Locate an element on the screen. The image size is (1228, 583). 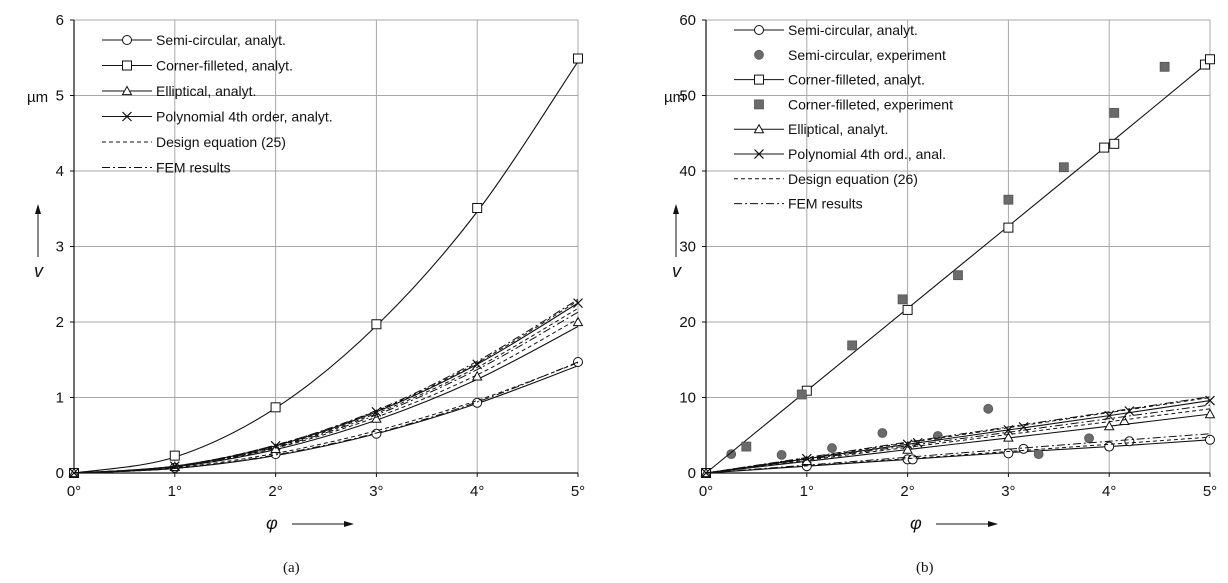
legend-label: Semi-circular, experiment is located at coordinates (867, 55).